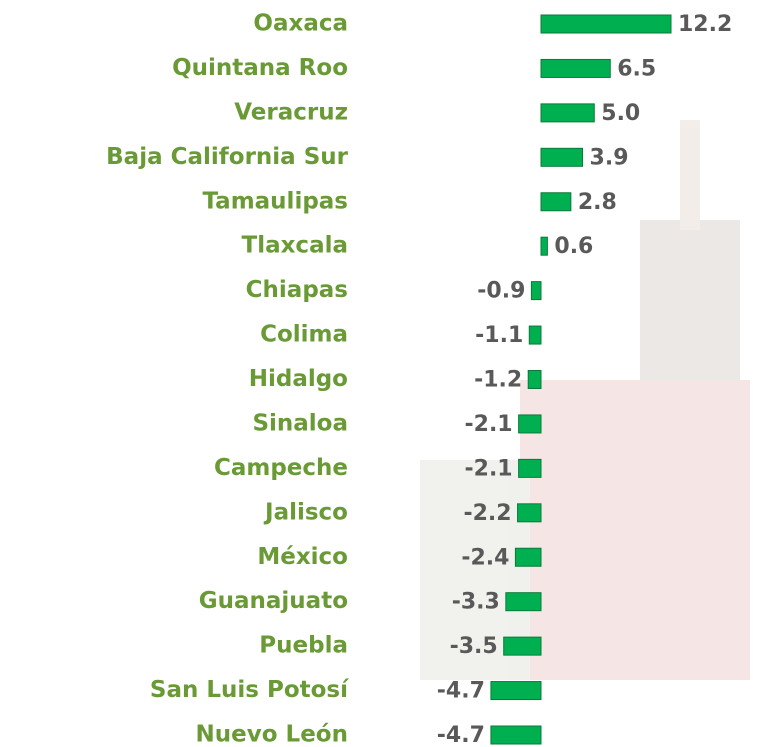 The image size is (759, 747). I want to click on value-label: -1.1, so click(499, 335).